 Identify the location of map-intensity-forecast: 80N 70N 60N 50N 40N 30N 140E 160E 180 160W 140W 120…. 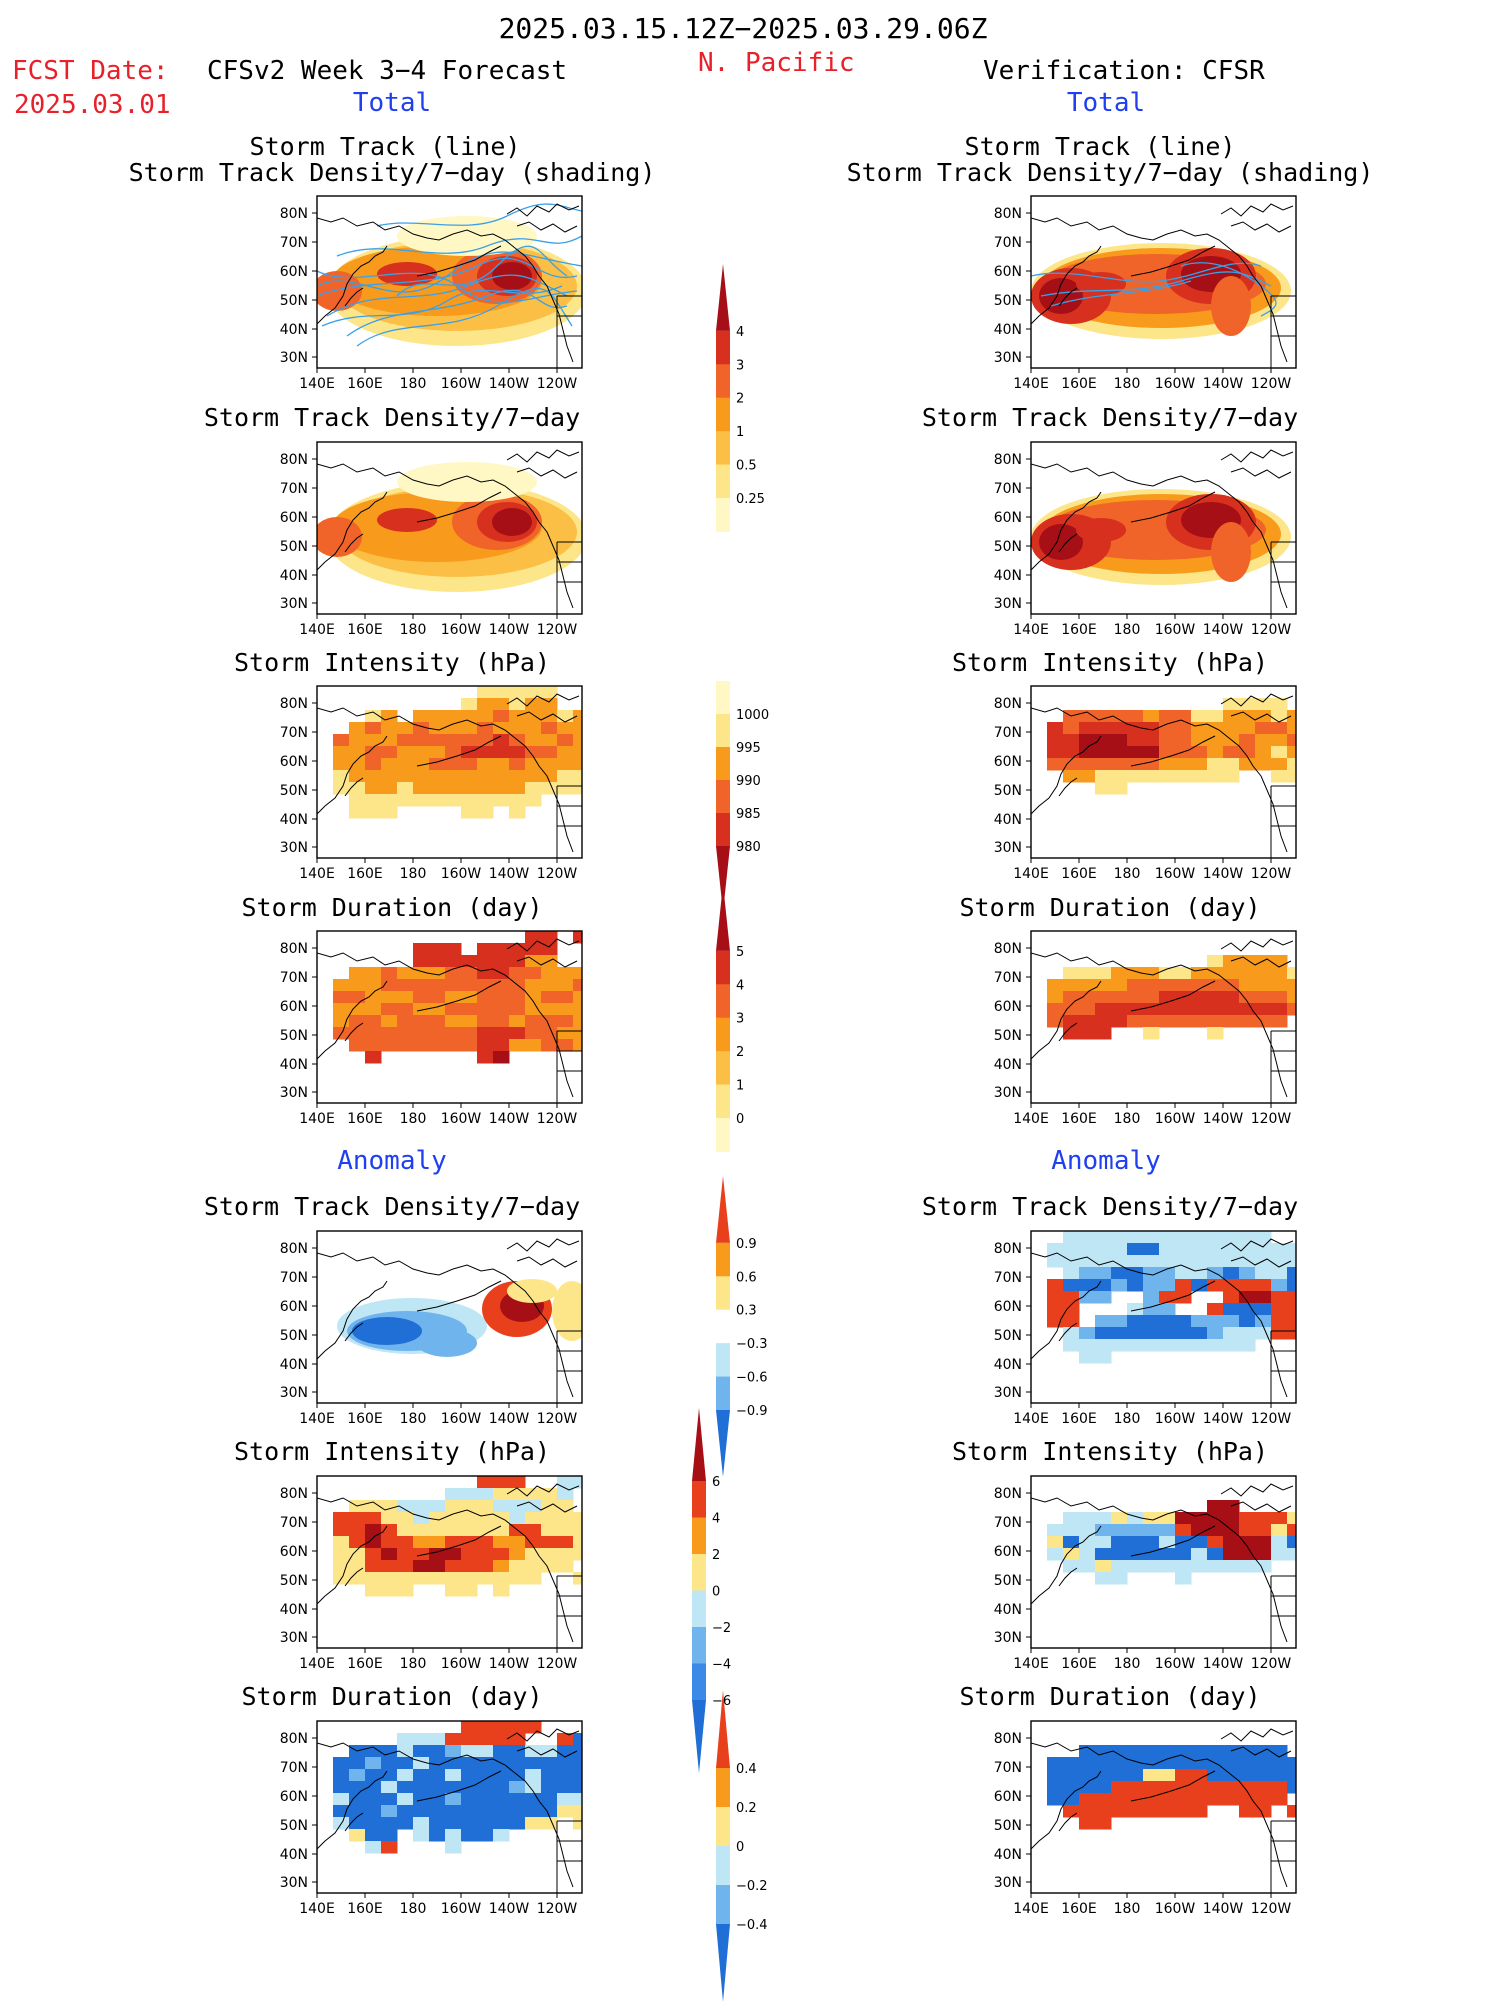
(434, 793).